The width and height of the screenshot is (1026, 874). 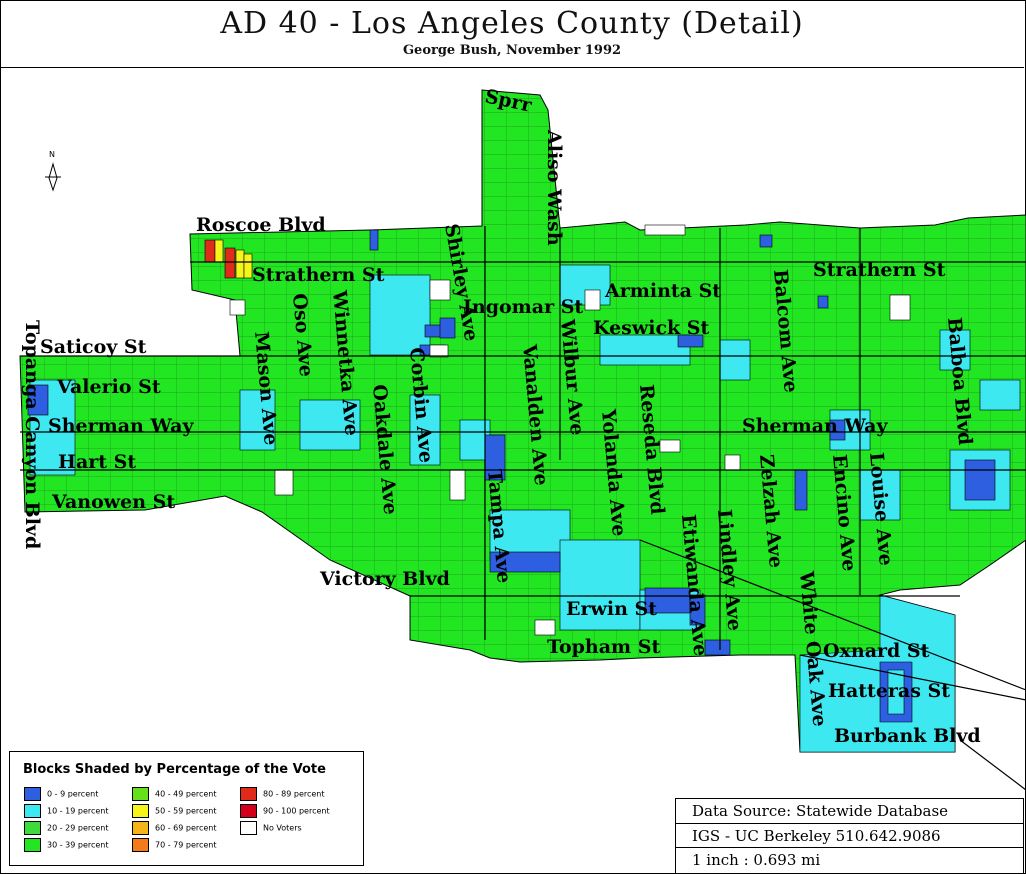 What do you see at coordinates (512, 23) in the screenshot?
I see `map-title: AD 40 - Los Angeles County (Detail)` at bounding box center [512, 23].